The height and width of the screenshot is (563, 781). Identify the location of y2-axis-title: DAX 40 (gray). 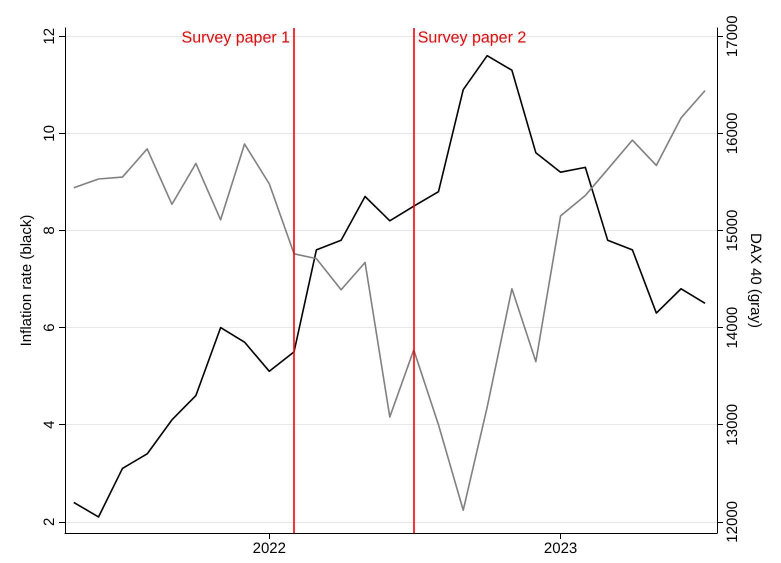
(755, 280).